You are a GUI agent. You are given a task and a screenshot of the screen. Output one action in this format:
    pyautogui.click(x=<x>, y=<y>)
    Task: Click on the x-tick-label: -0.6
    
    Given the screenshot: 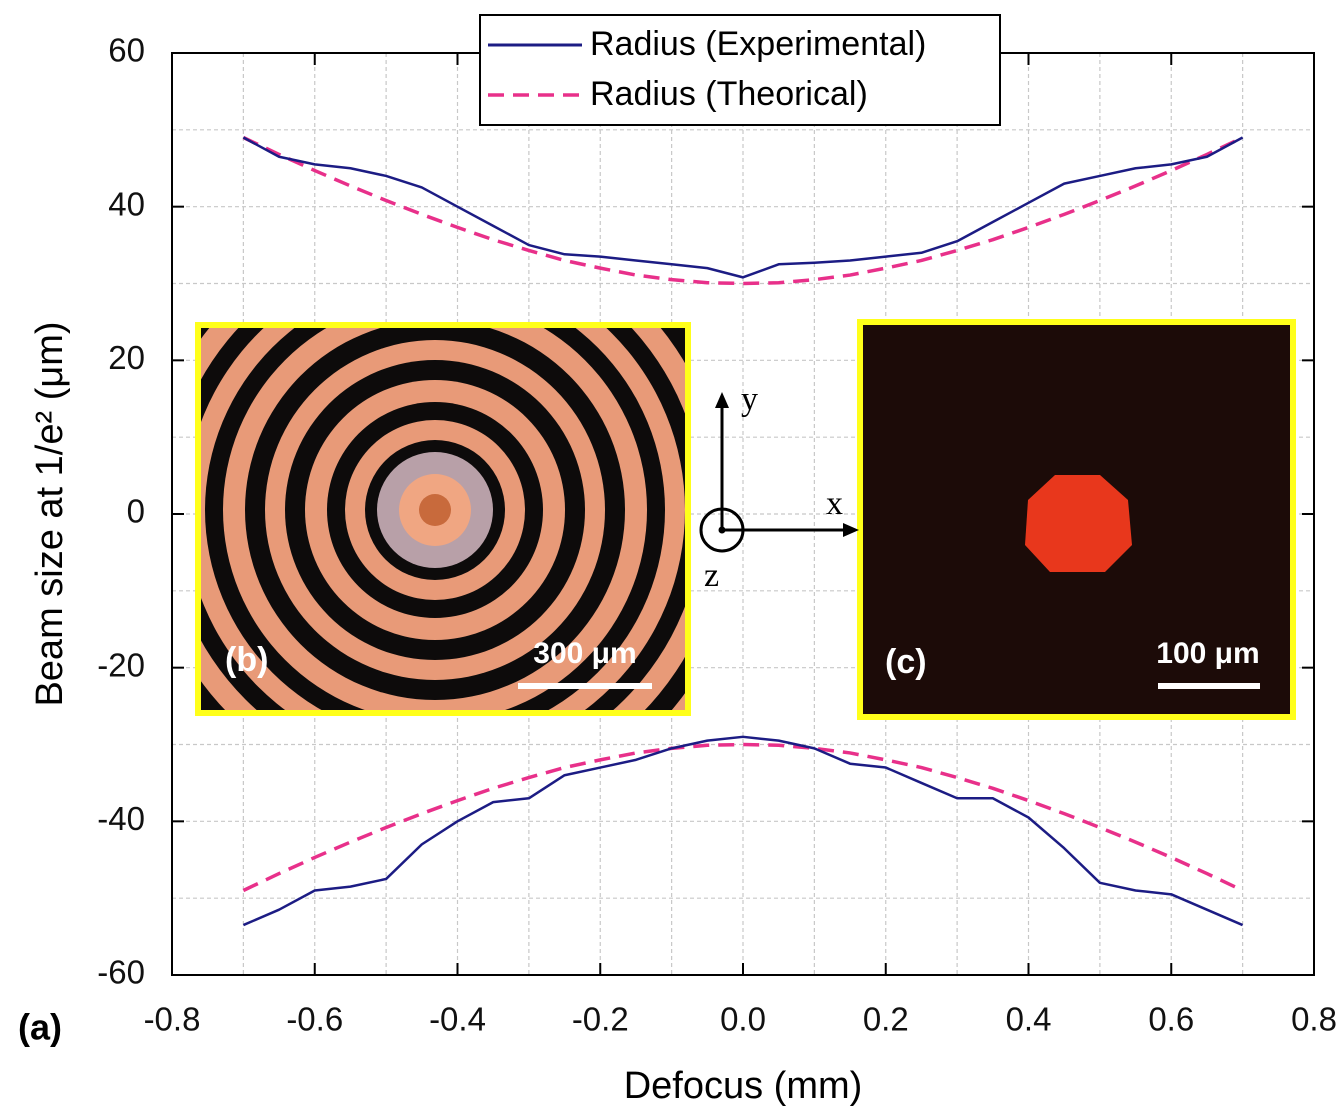 What is the action you would take?
    pyautogui.click(x=314, y=1019)
    